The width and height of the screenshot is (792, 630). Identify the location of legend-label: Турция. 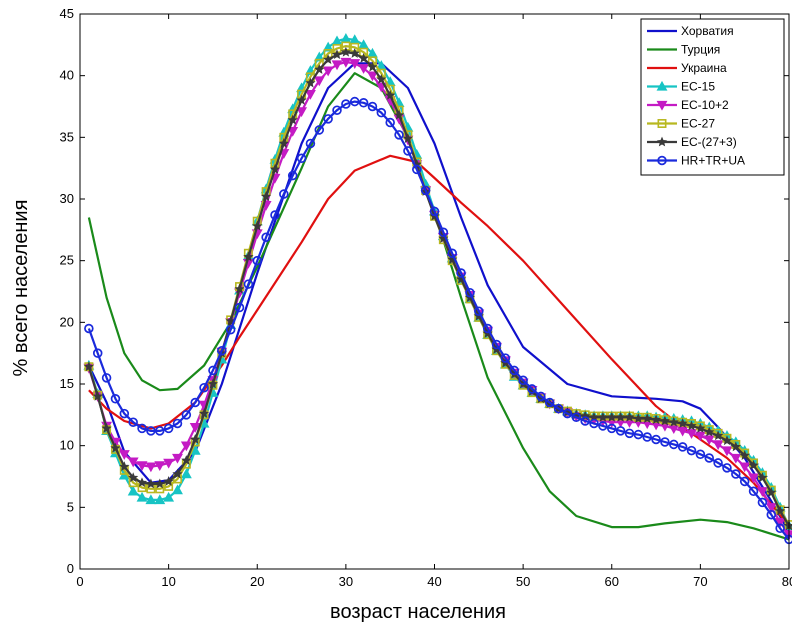
(700, 50).